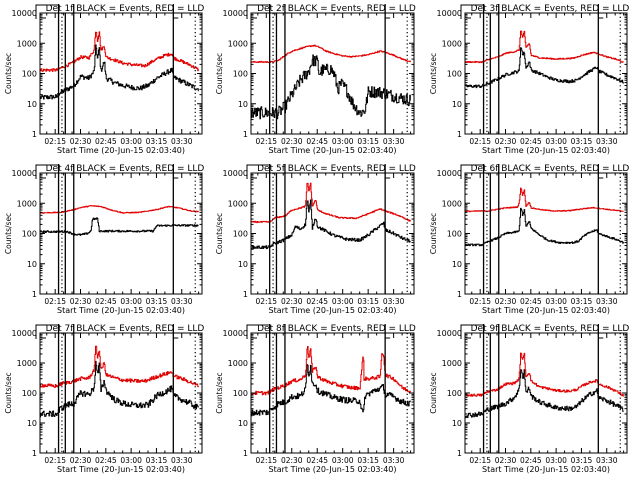 This screenshot has width=640, height=480. I want to click on panel-title: Det 2f BLACK = Events, RED = LLD, so click(336, 9).